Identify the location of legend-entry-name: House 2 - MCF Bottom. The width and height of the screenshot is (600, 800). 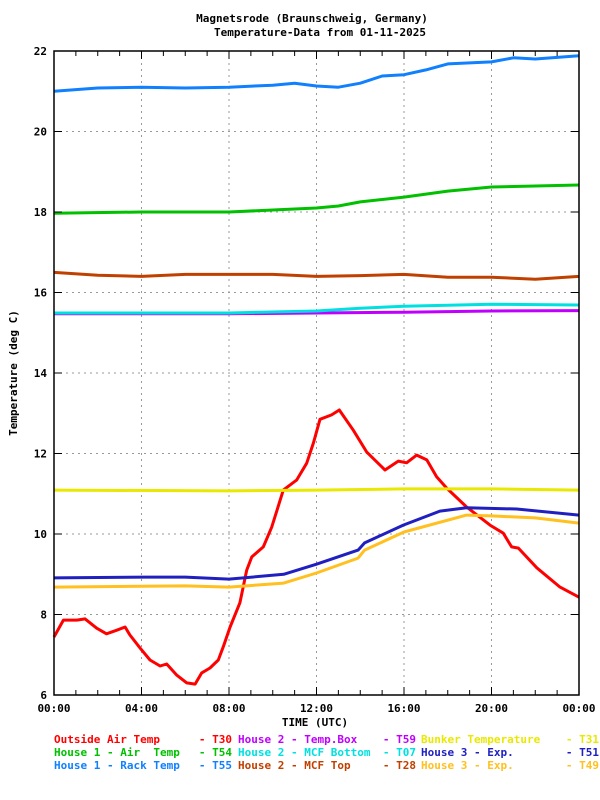
(304, 752).